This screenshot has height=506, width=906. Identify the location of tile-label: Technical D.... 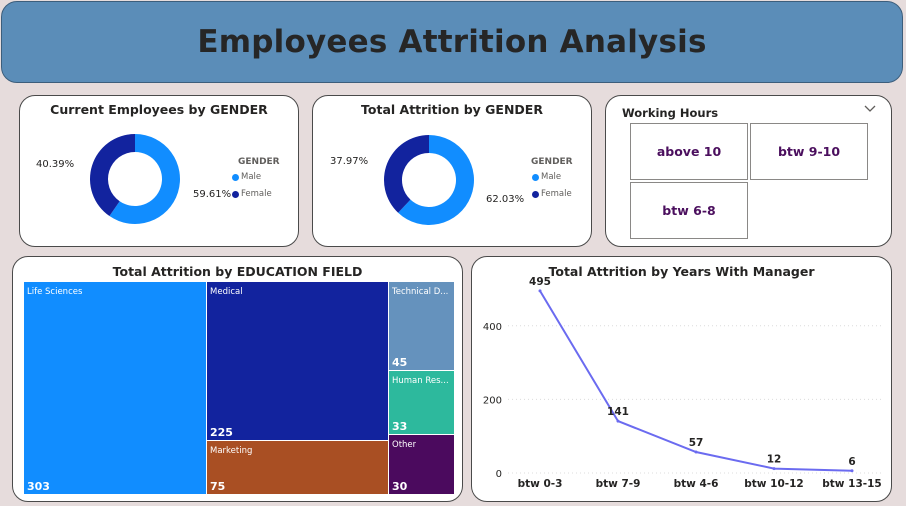
(420, 292).